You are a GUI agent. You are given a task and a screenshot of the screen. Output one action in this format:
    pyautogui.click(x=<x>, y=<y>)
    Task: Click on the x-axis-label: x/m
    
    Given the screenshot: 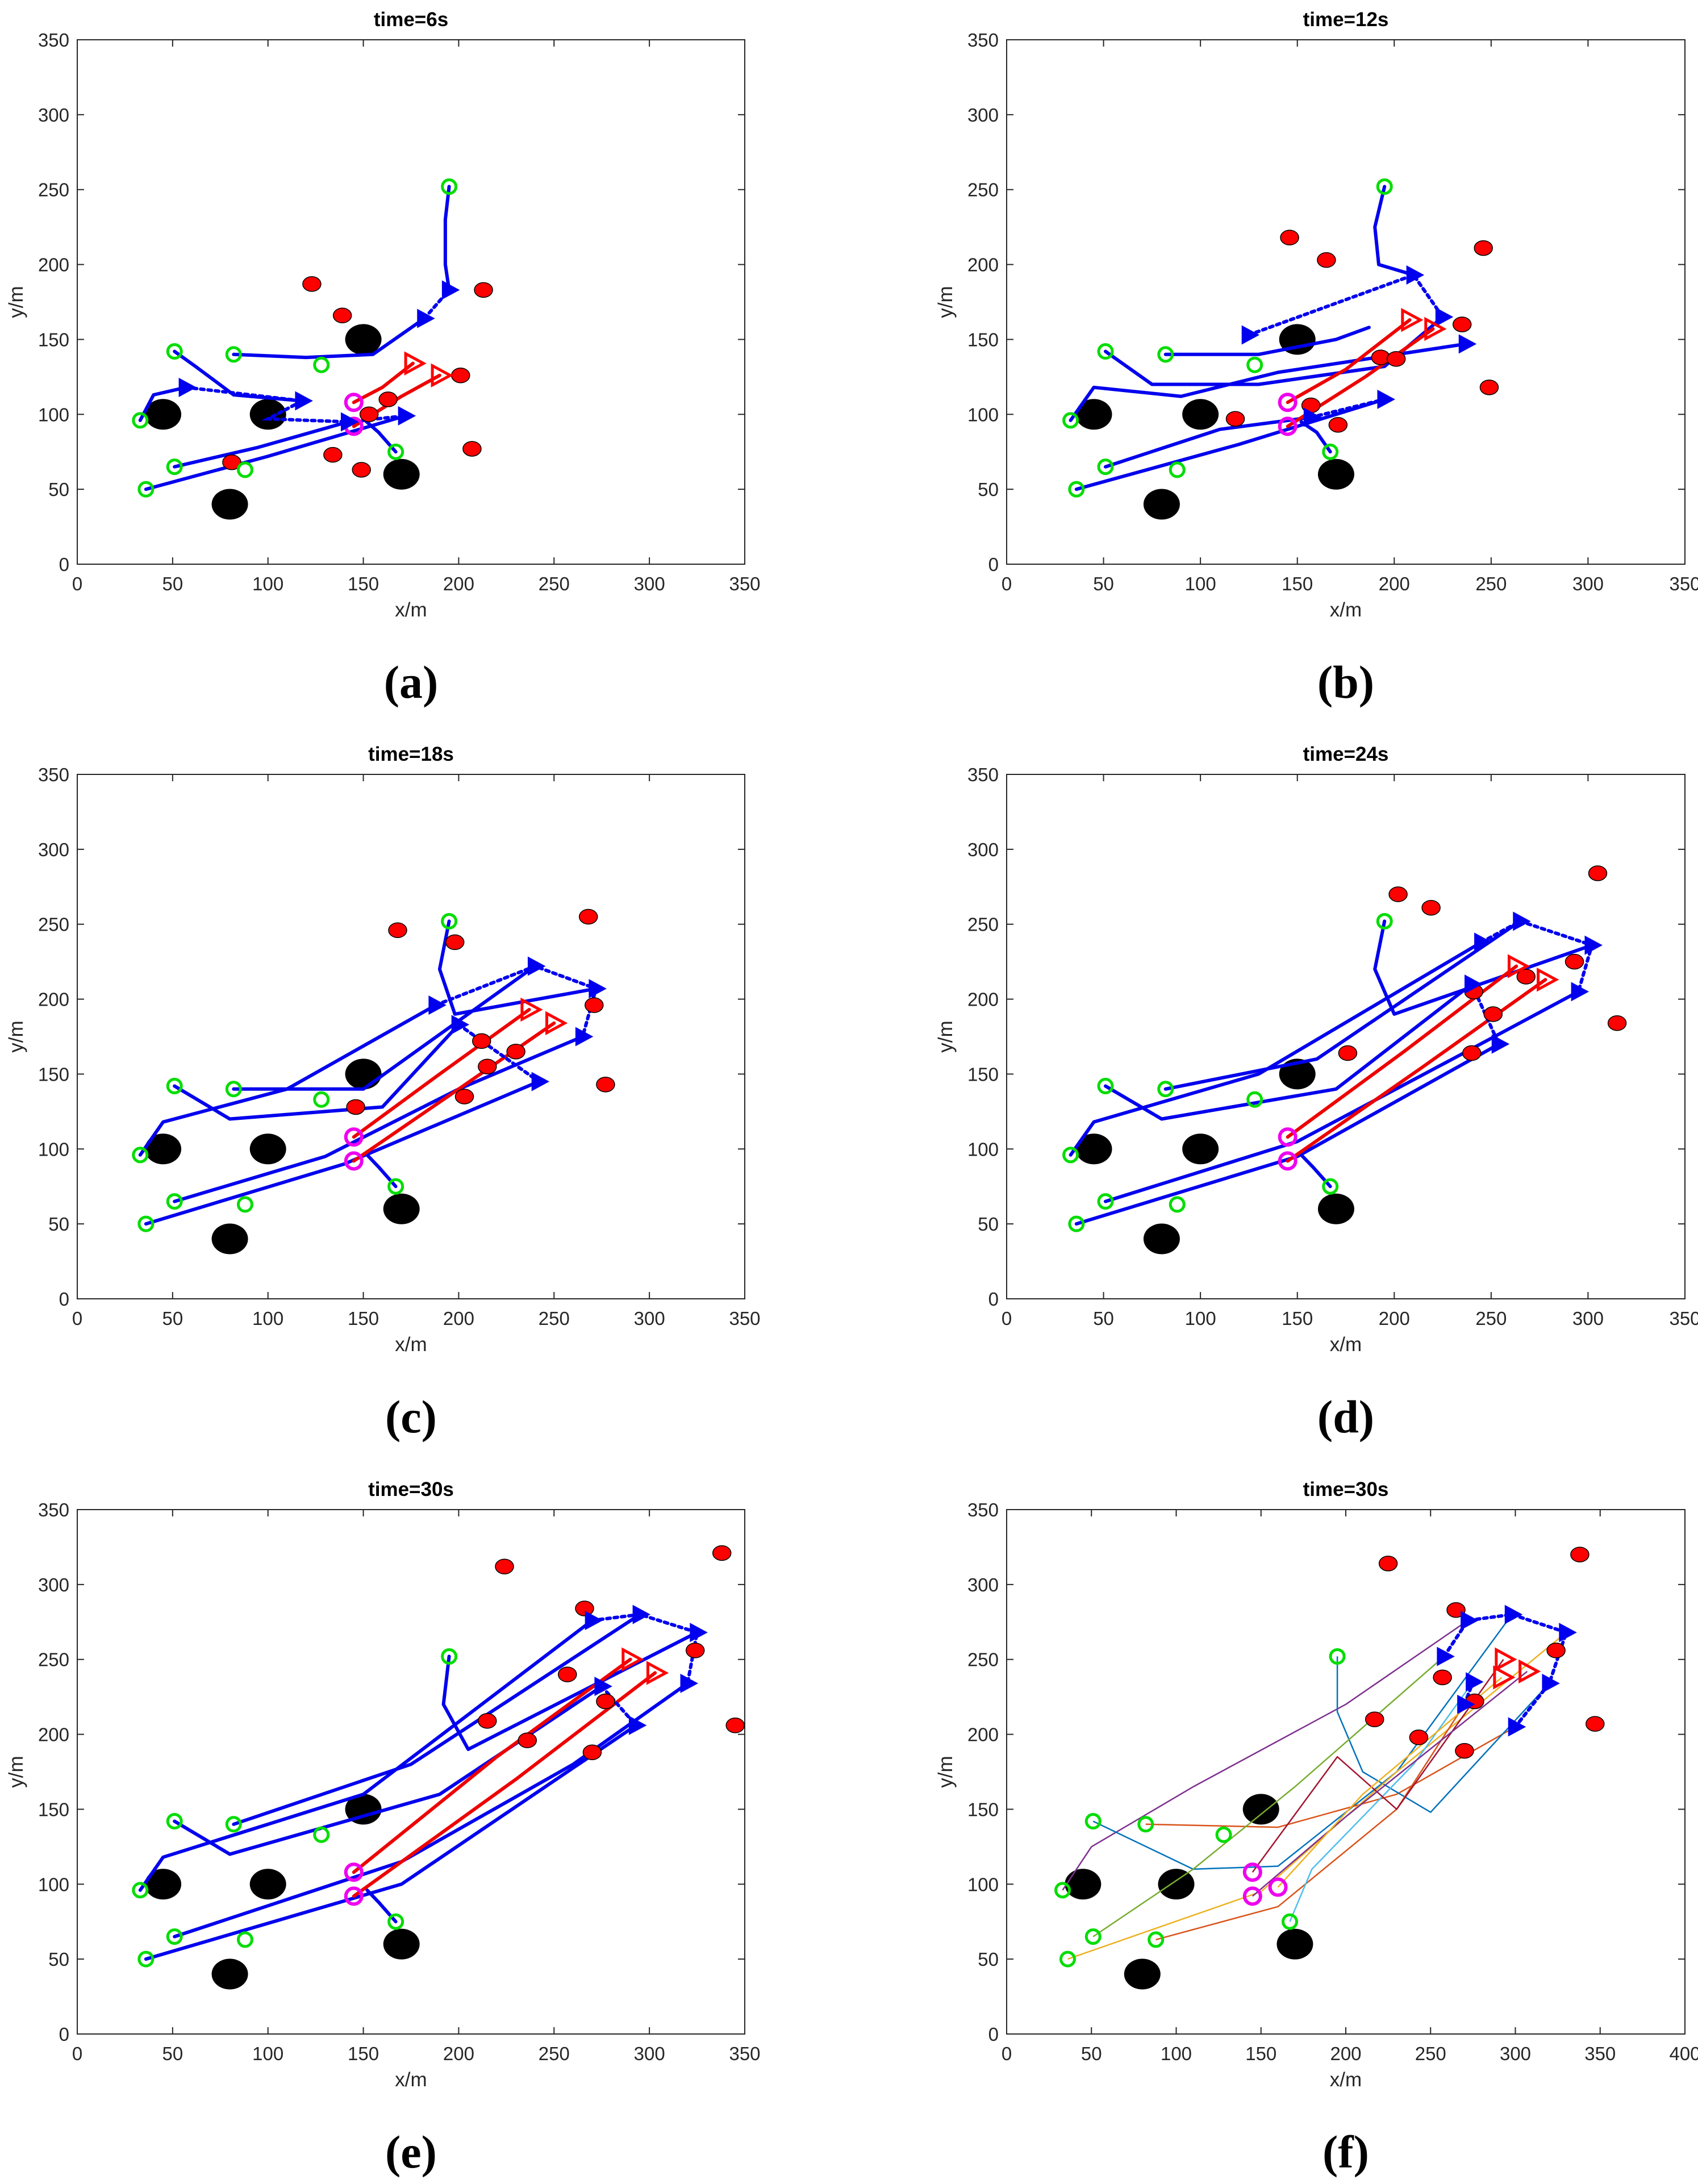 What is the action you would take?
    pyautogui.click(x=411, y=1344)
    